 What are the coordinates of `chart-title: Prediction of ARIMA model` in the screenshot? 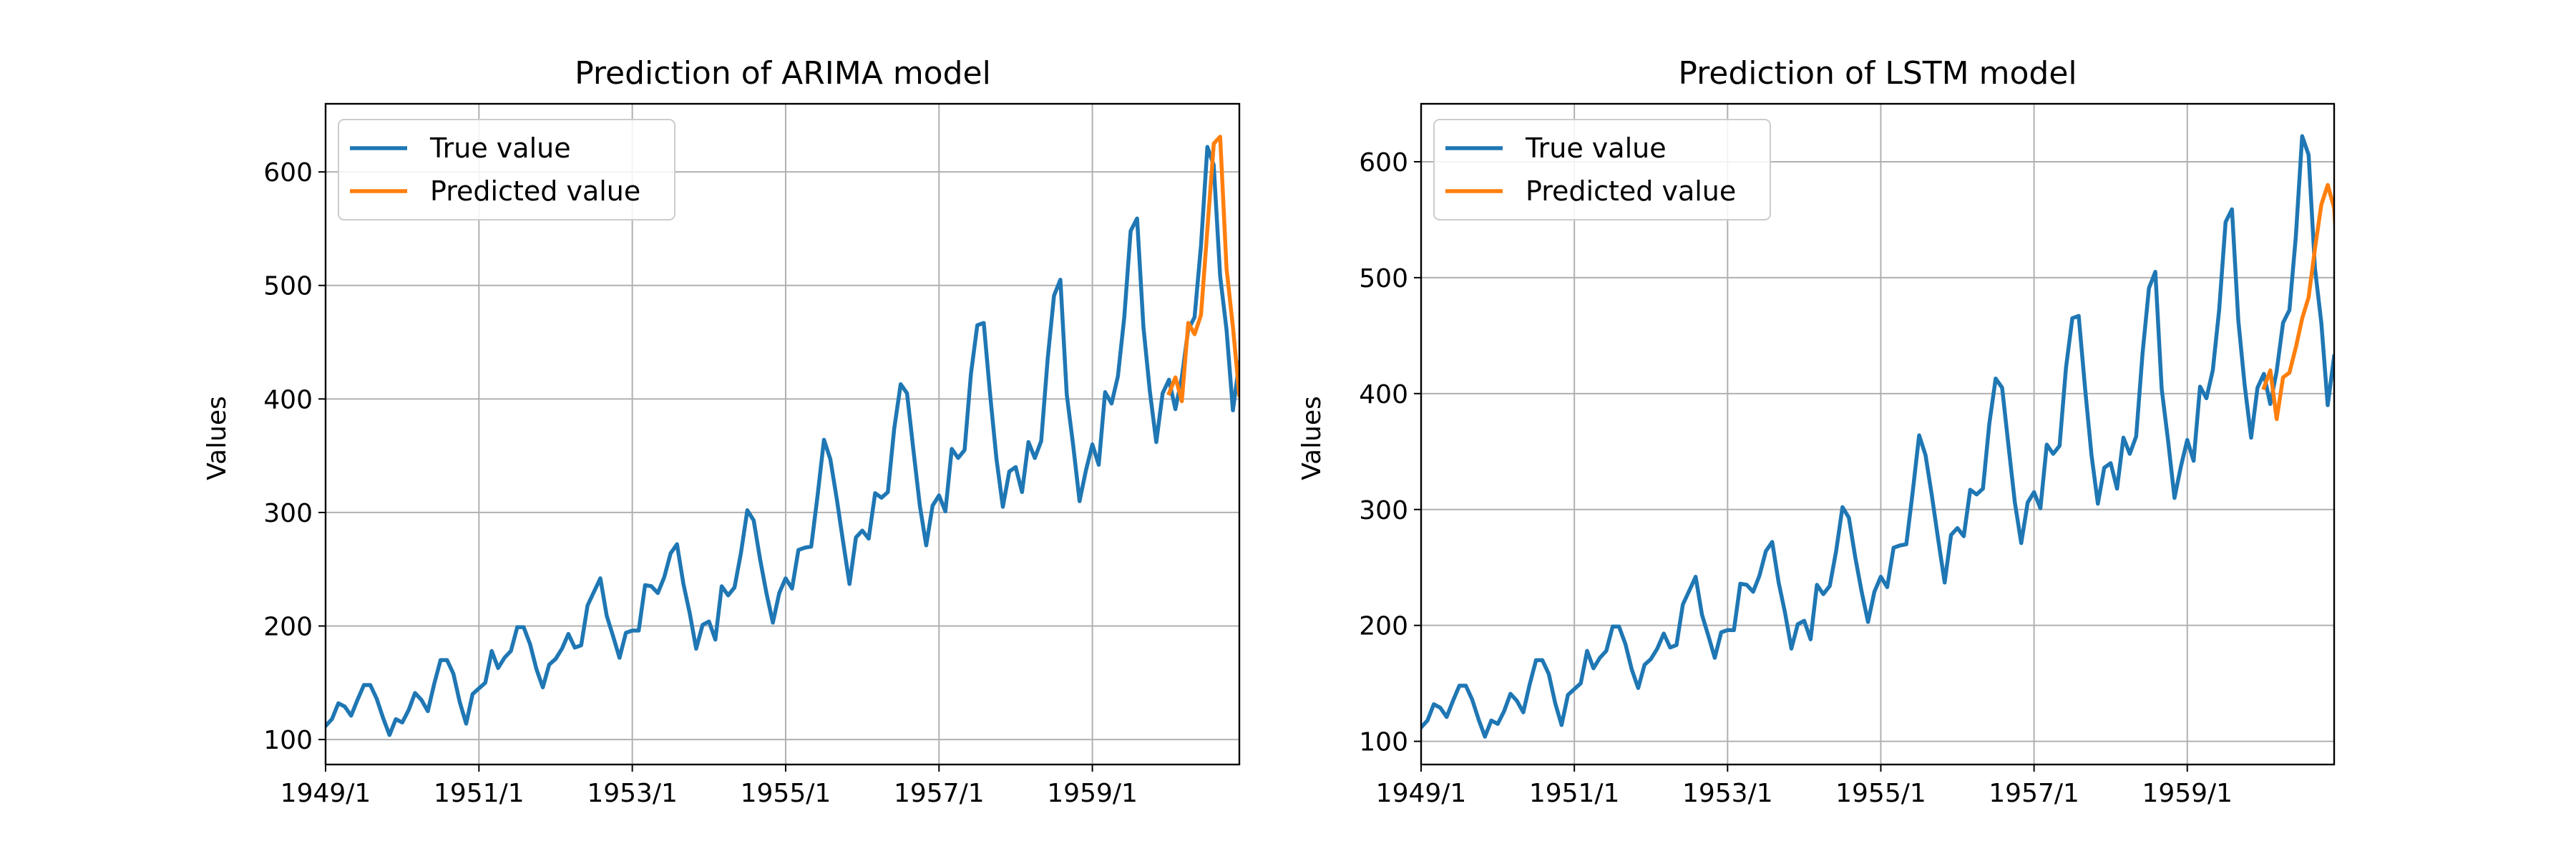 It's located at (783, 73).